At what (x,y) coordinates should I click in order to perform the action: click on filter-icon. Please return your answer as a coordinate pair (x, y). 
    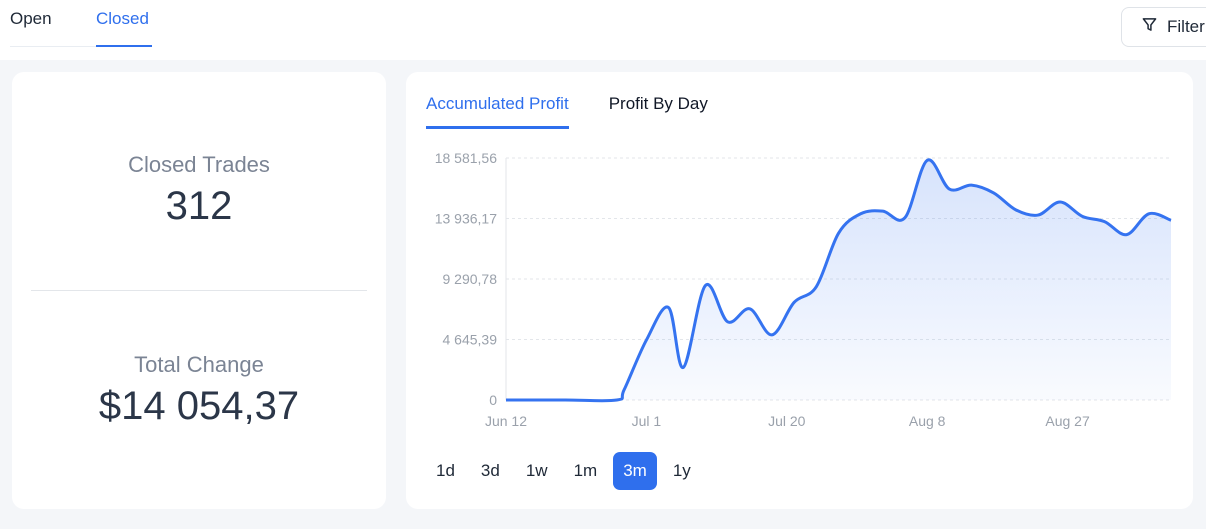
    Looking at the image, I should click on (1154, 27).